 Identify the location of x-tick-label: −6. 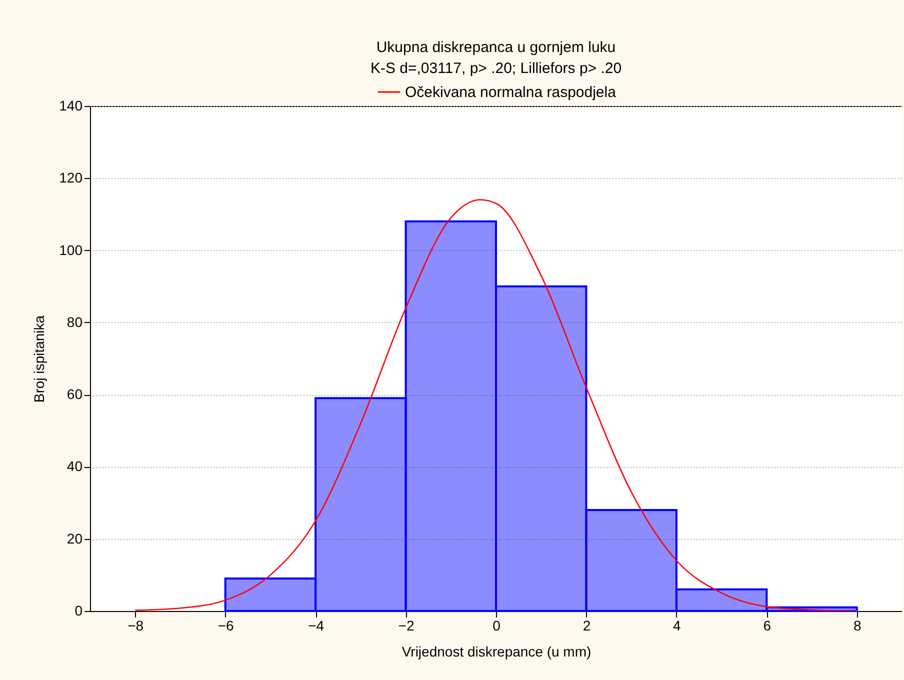
(226, 626).